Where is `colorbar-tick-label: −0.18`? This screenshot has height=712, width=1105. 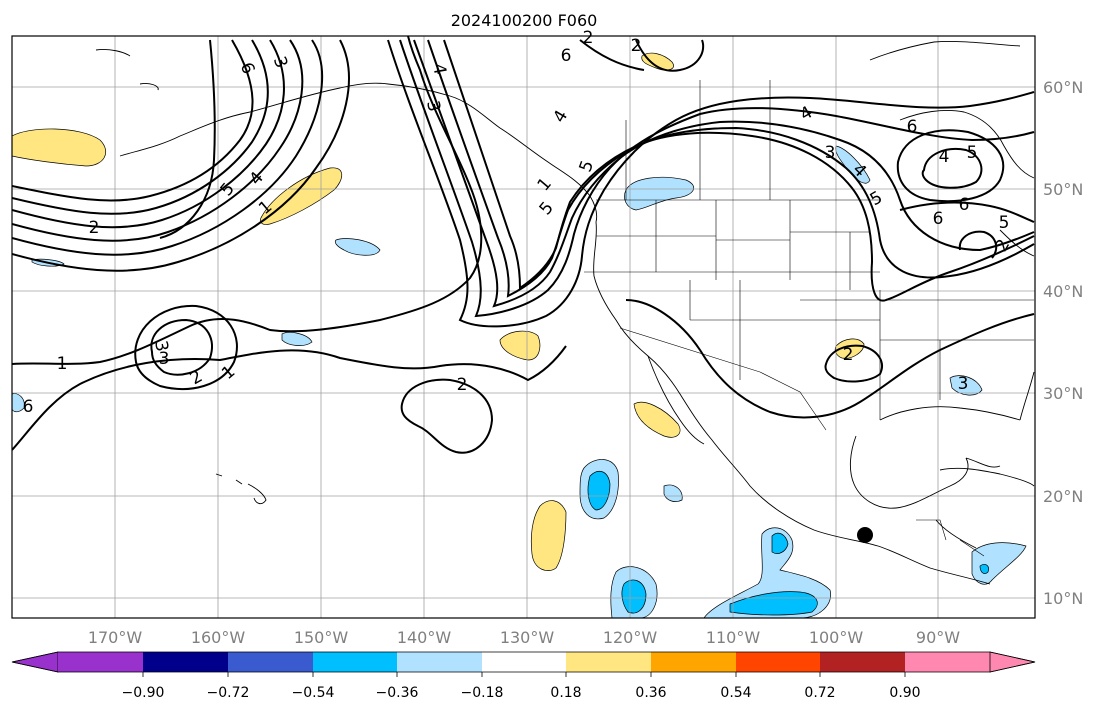 colorbar-tick-label: −0.18 is located at coordinates (482, 693).